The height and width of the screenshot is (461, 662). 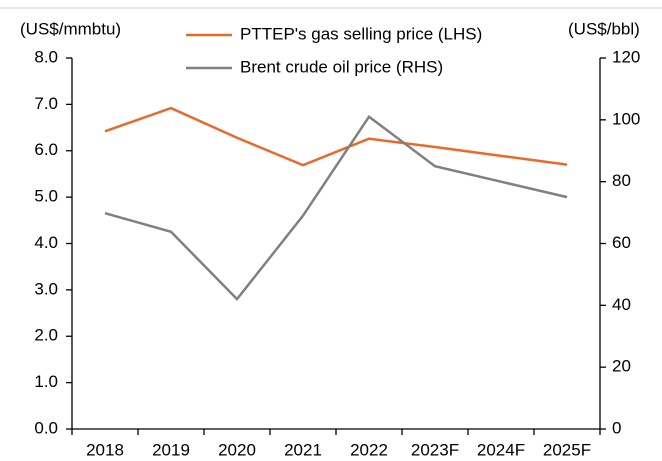 What do you see at coordinates (46, 288) in the screenshot?
I see `y-tick-label: 3.0` at bounding box center [46, 288].